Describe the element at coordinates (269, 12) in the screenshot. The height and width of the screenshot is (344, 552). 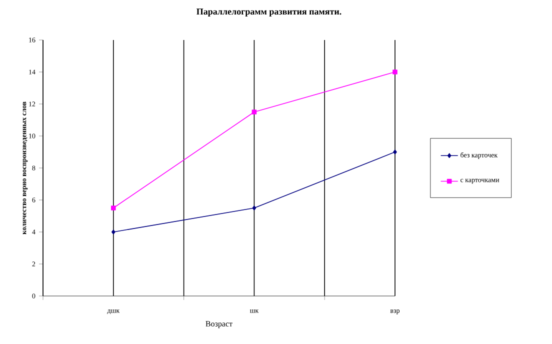
I see `chart-title: Параллелограмм развития памяти.` at that location.